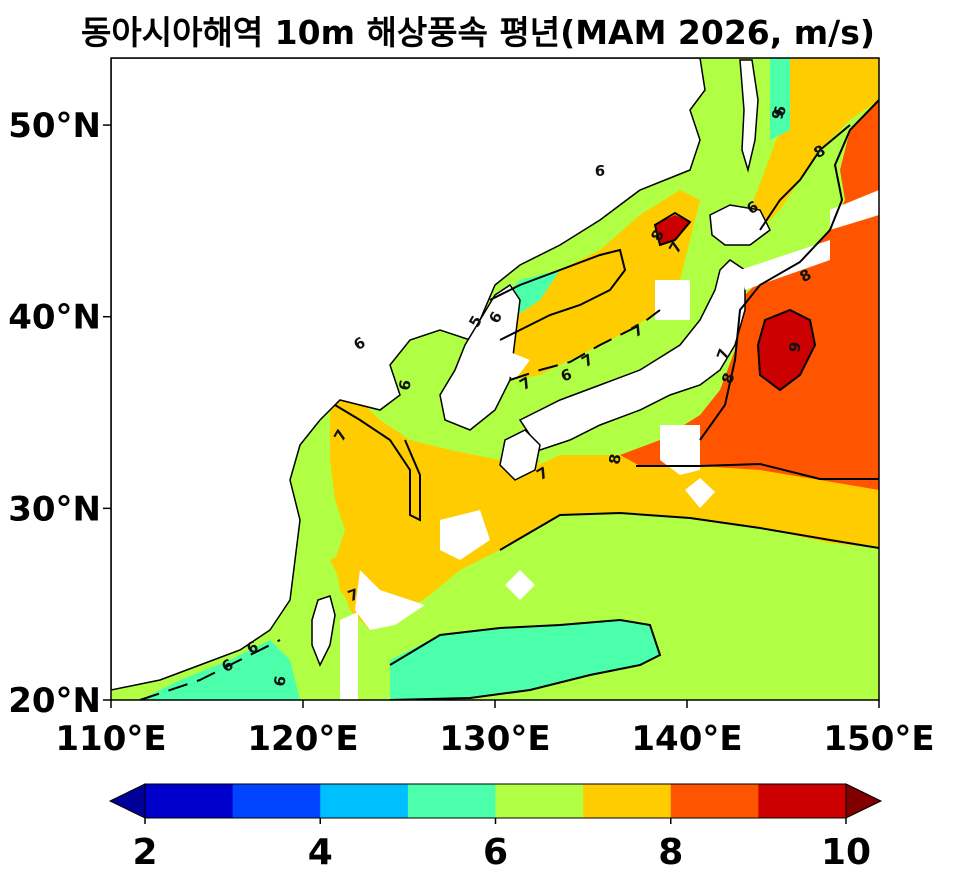 The height and width of the screenshot is (879, 956). What do you see at coordinates (377, 463) in the screenshot?
I see `contour-7-ecs` at bounding box center [377, 463].